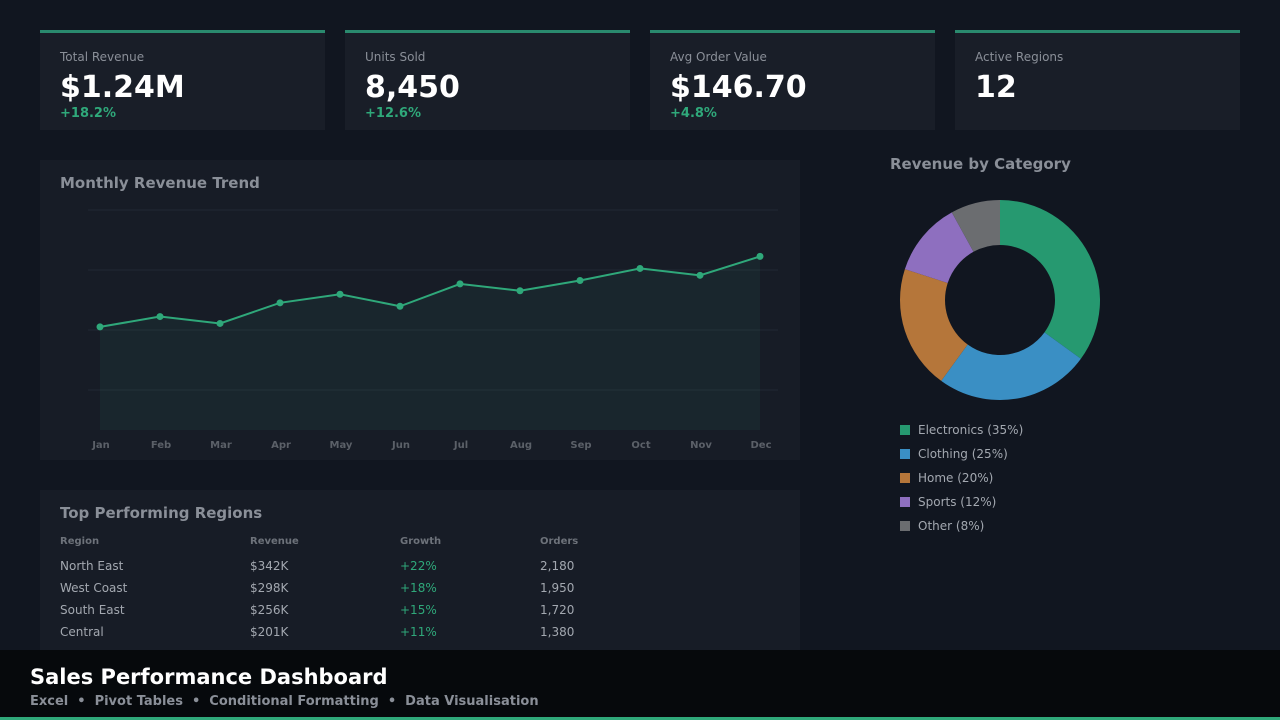 This screenshot has height=720, width=1280. Describe the element at coordinates (138, 701) in the screenshot. I see `tag: Pivot Tables` at that location.